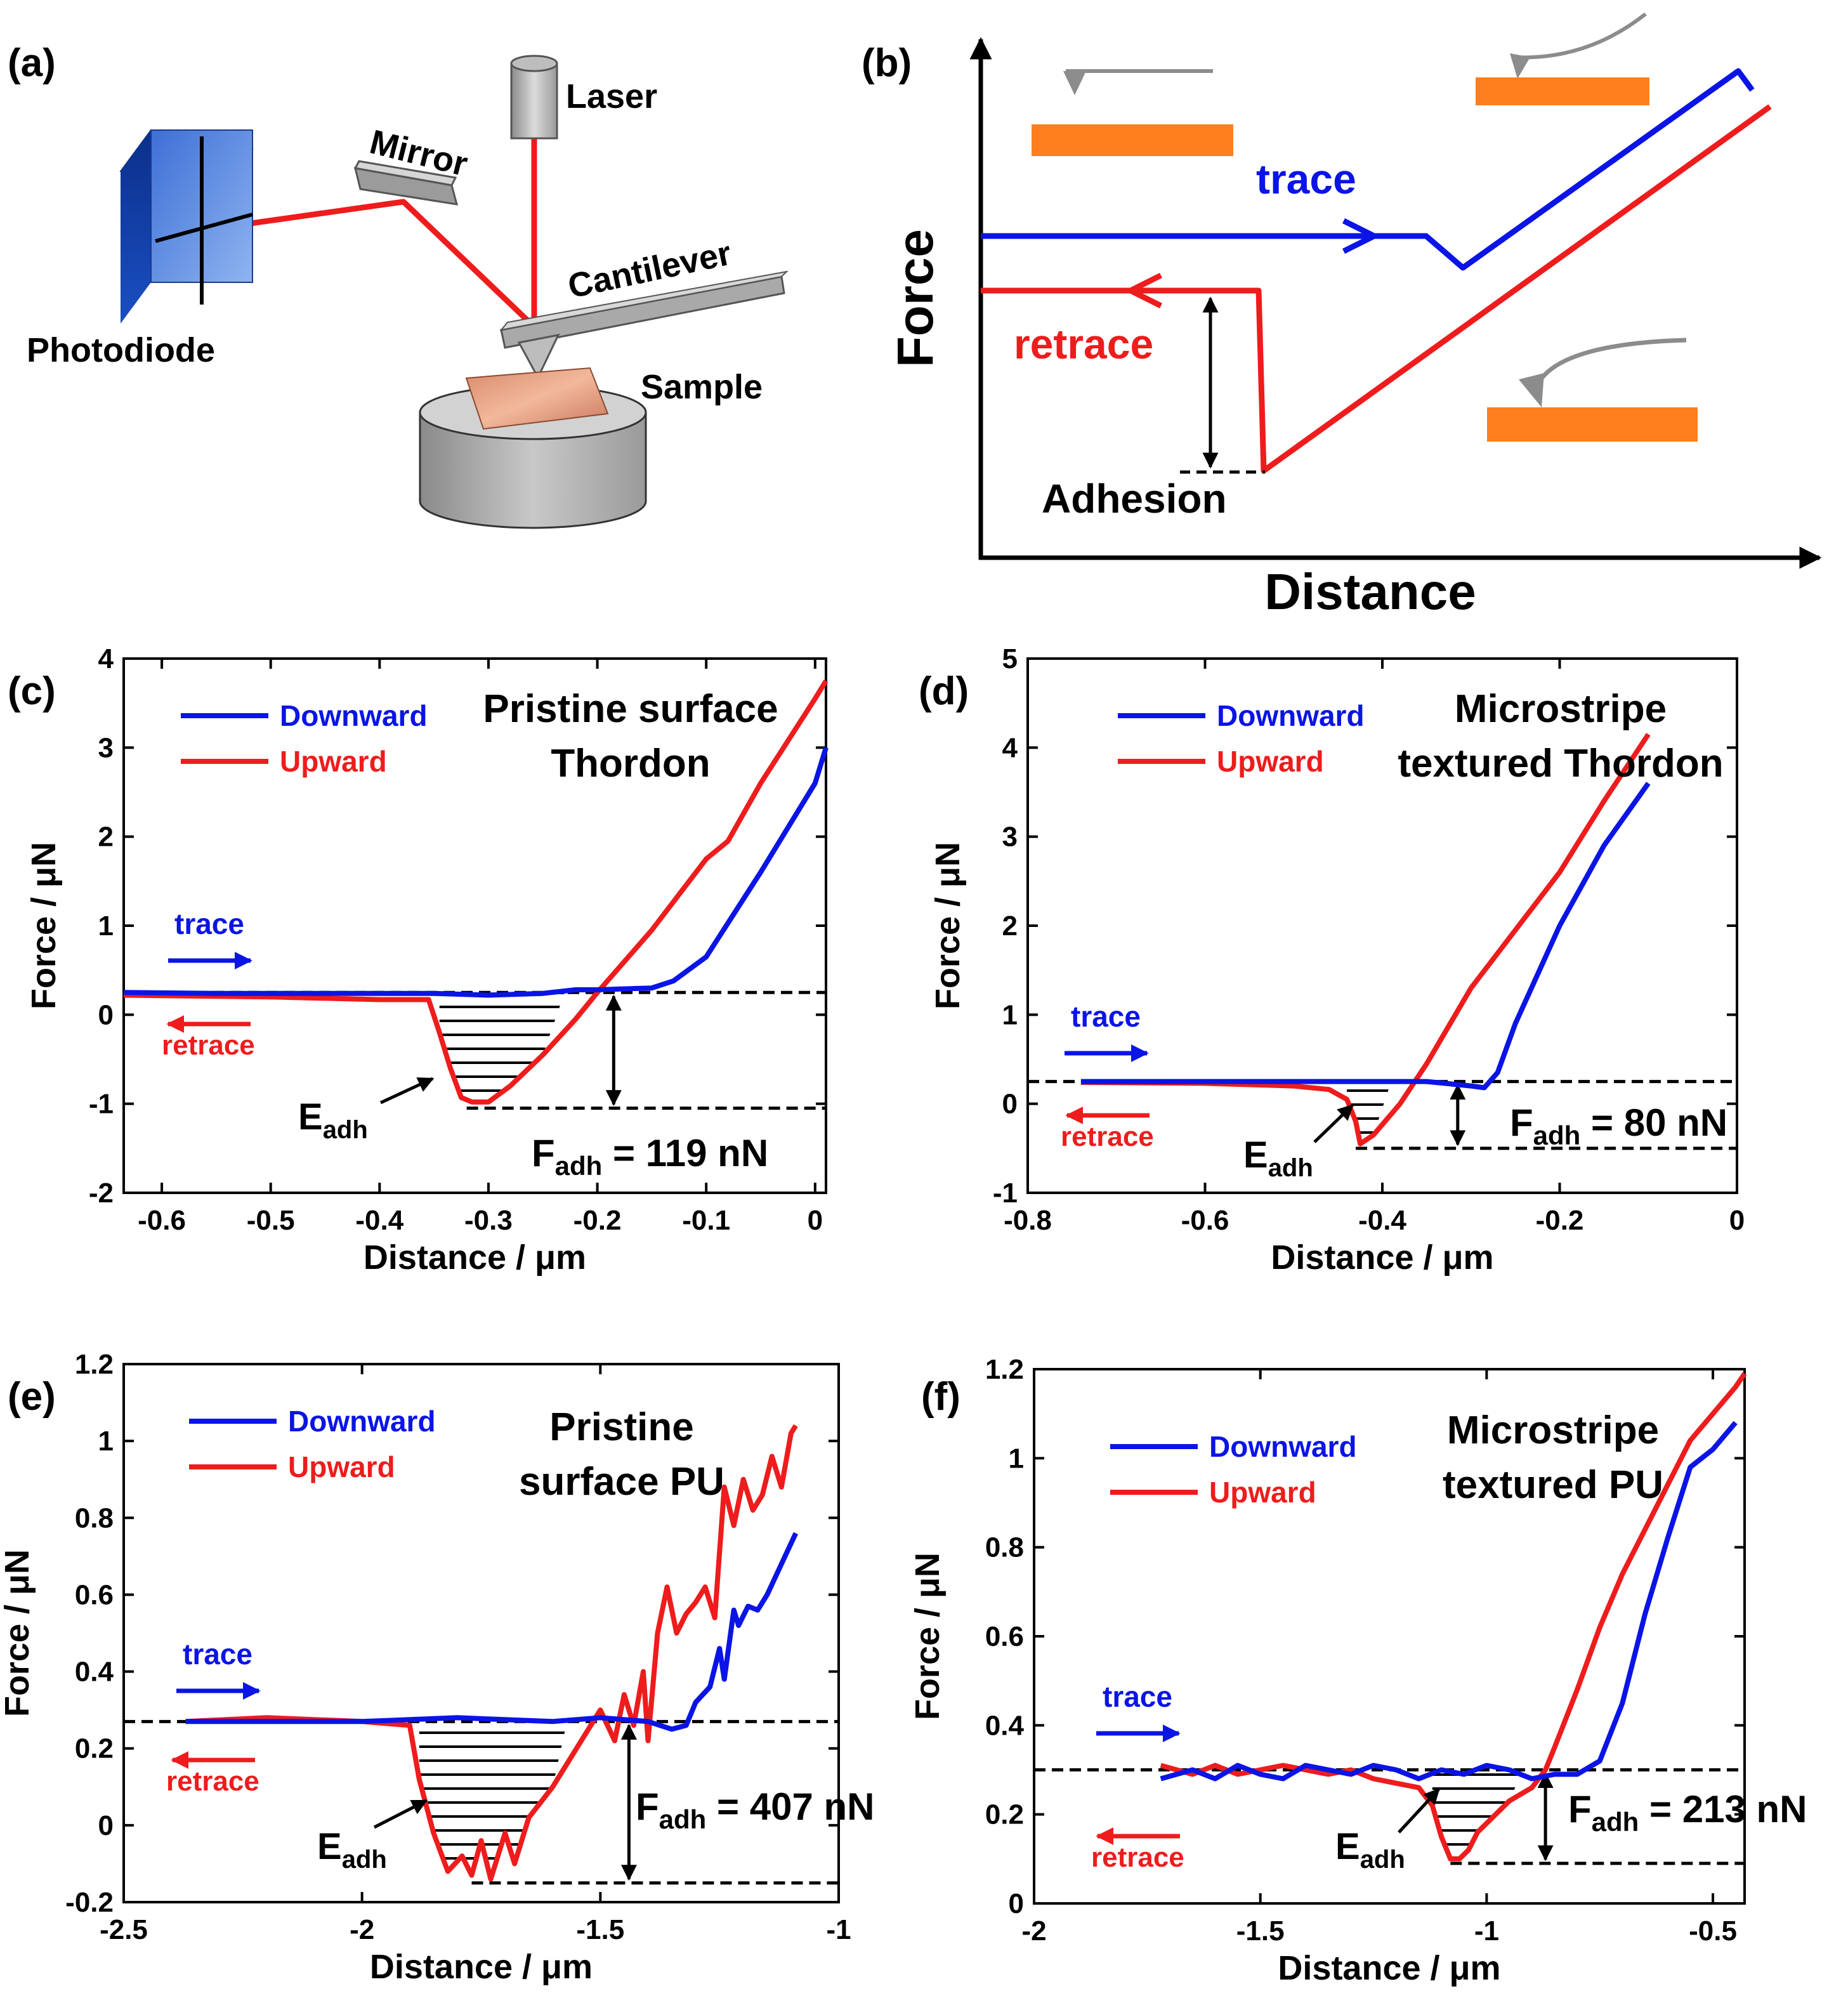 This screenshot has width=1848, height=2010. I want to click on panel-c-series-downward, so click(476, 873).